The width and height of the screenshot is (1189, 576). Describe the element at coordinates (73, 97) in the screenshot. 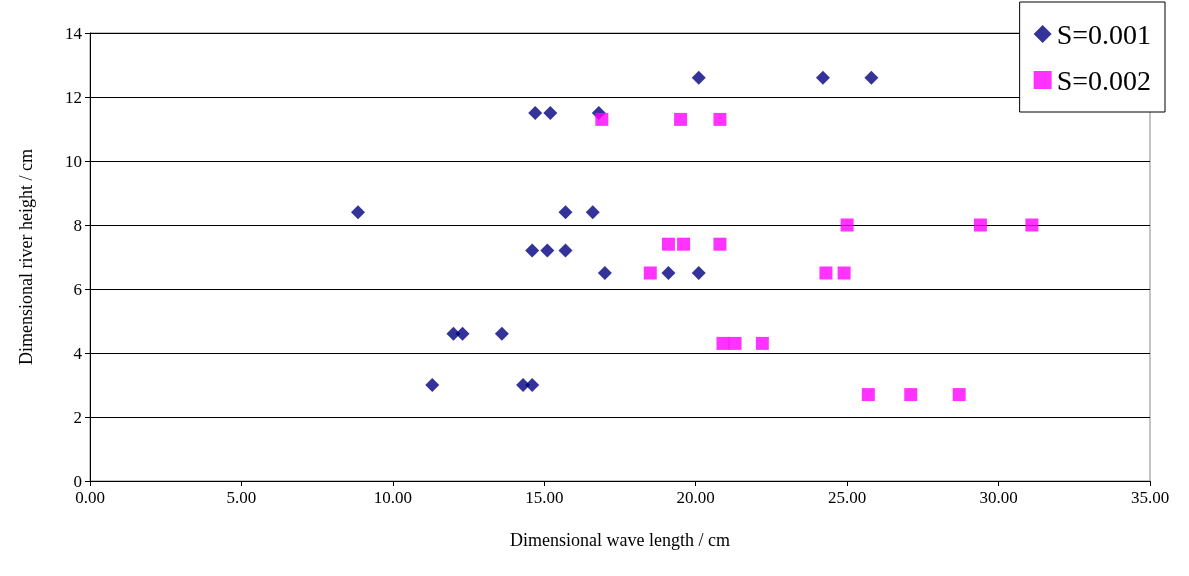

I see `y-tick-label: 12` at that location.